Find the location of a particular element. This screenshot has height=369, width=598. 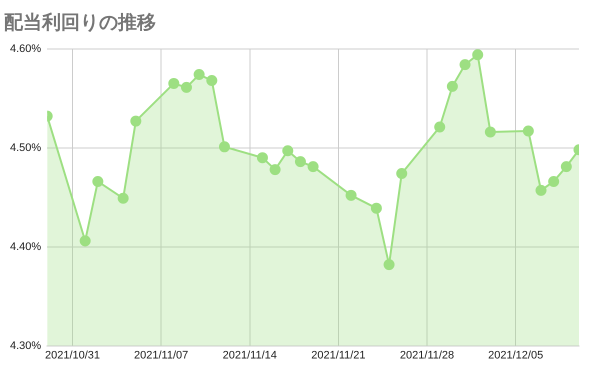

x-tick-label: 2021/11/21 is located at coordinates (338, 355).